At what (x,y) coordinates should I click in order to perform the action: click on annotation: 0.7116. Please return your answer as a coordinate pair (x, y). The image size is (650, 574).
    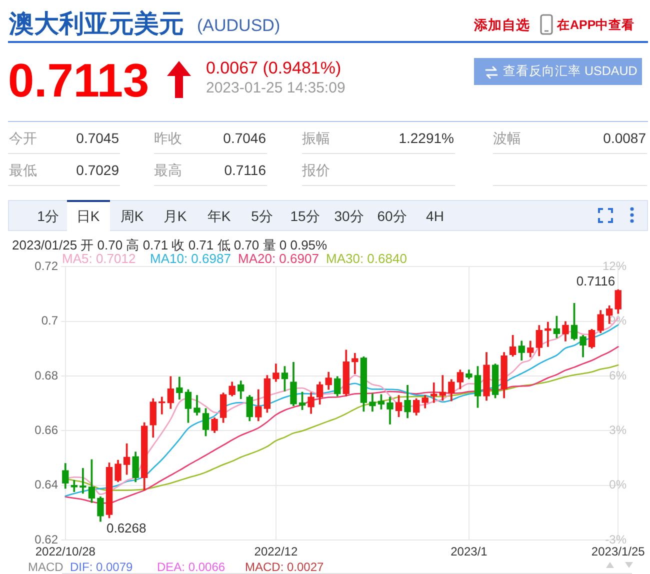
    Looking at the image, I should click on (596, 281).